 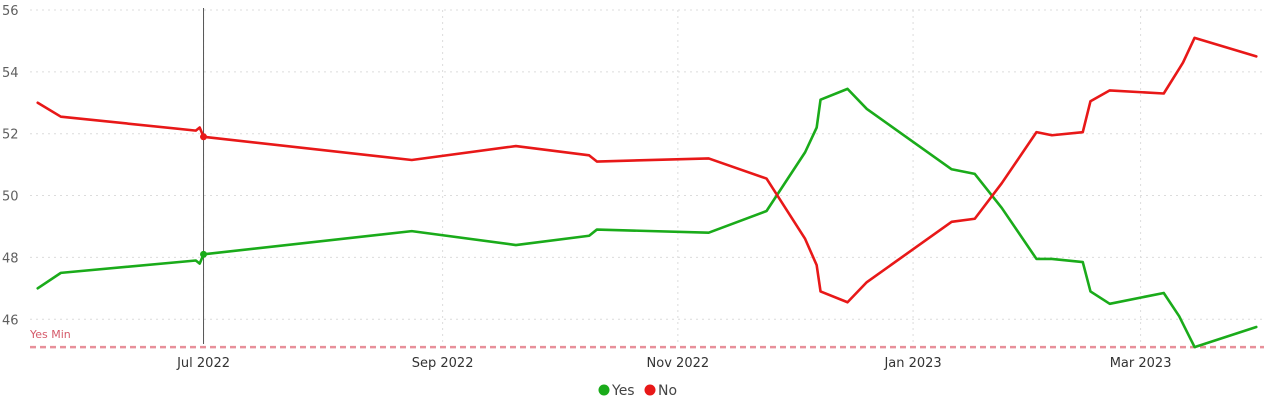 What do you see at coordinates (650, 390) in the screenshot?
I see `legend-swatch-no` at bounding box center [650, 390].